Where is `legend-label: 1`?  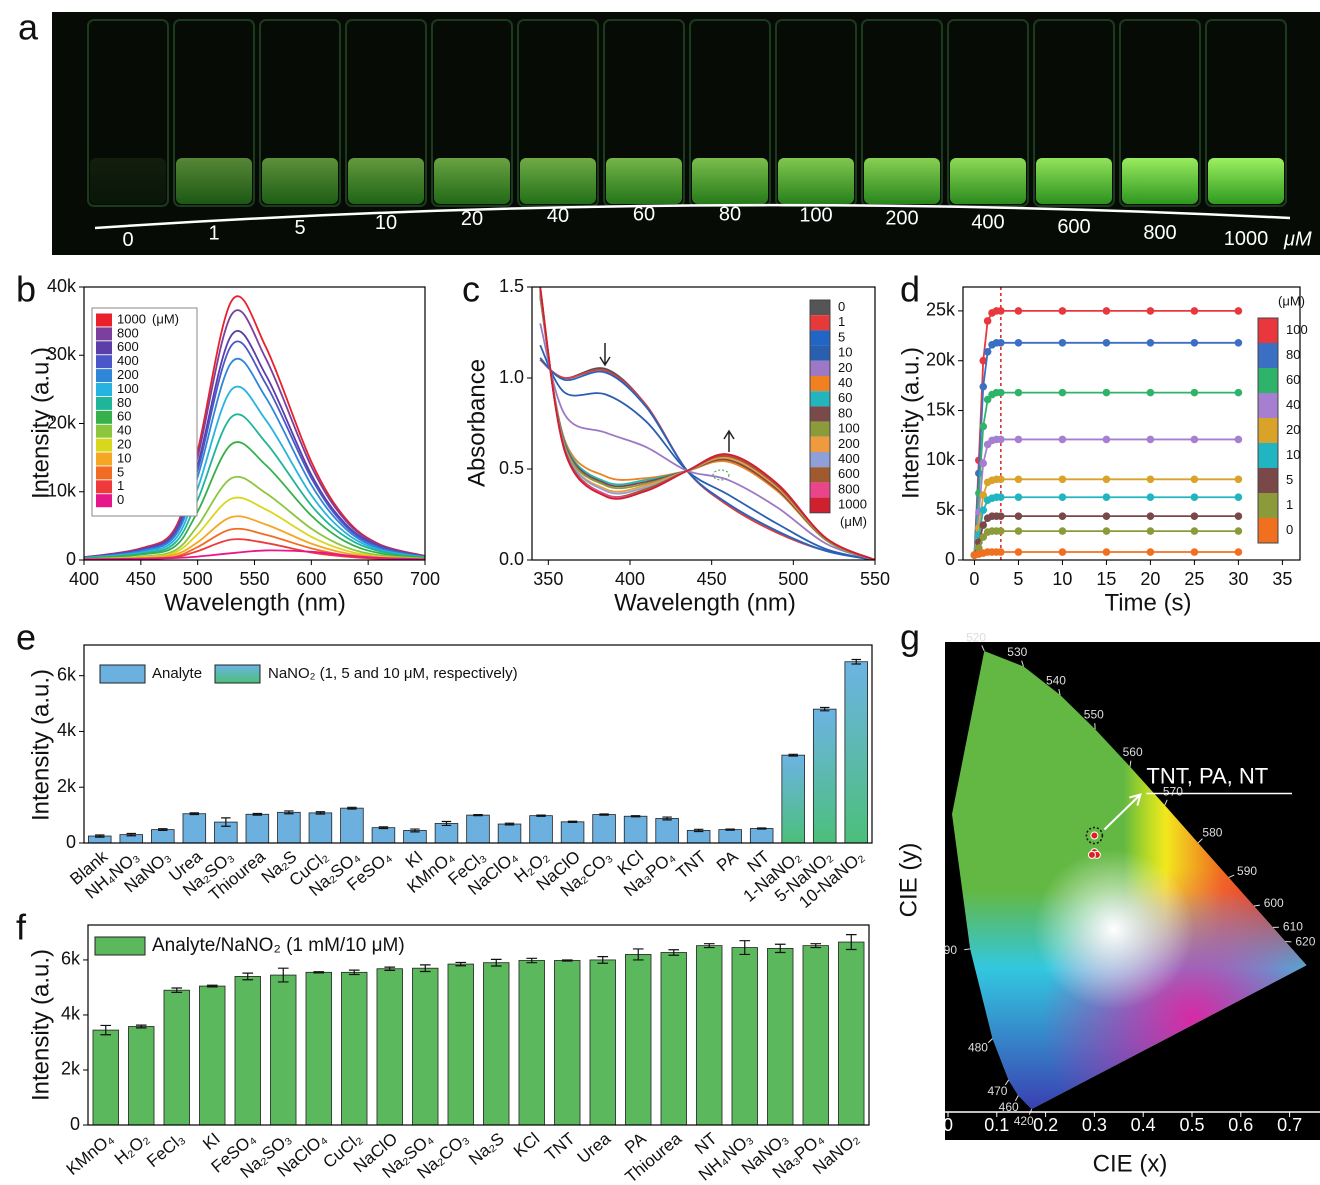 legend-label: 1 is located at coordinates (120, 485).